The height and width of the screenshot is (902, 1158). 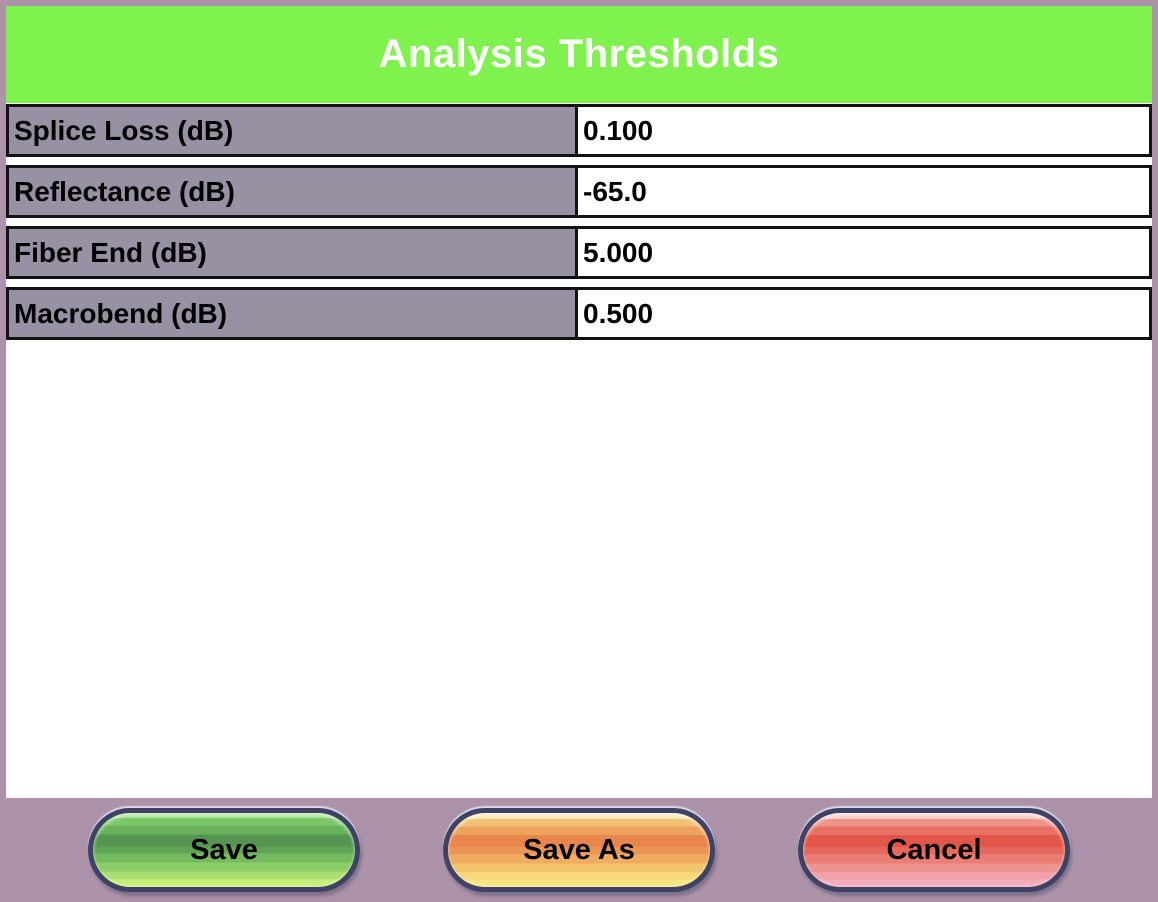 I want to click on splice-loss-label: Splice Loss (dB), so click(x=292, y=130).